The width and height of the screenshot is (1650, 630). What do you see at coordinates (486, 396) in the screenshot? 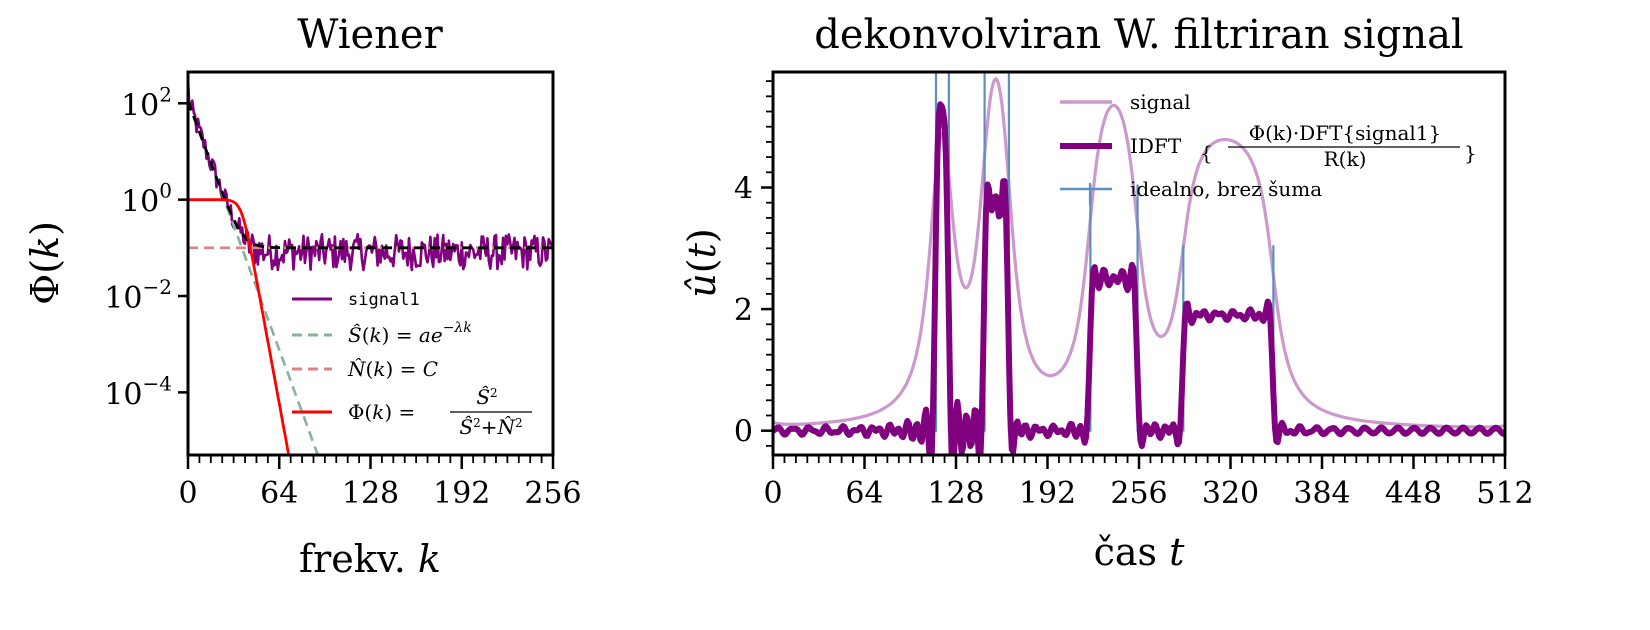
I see `legend-phi-numerator: Ŝ2` at bounding box center [486, 396].